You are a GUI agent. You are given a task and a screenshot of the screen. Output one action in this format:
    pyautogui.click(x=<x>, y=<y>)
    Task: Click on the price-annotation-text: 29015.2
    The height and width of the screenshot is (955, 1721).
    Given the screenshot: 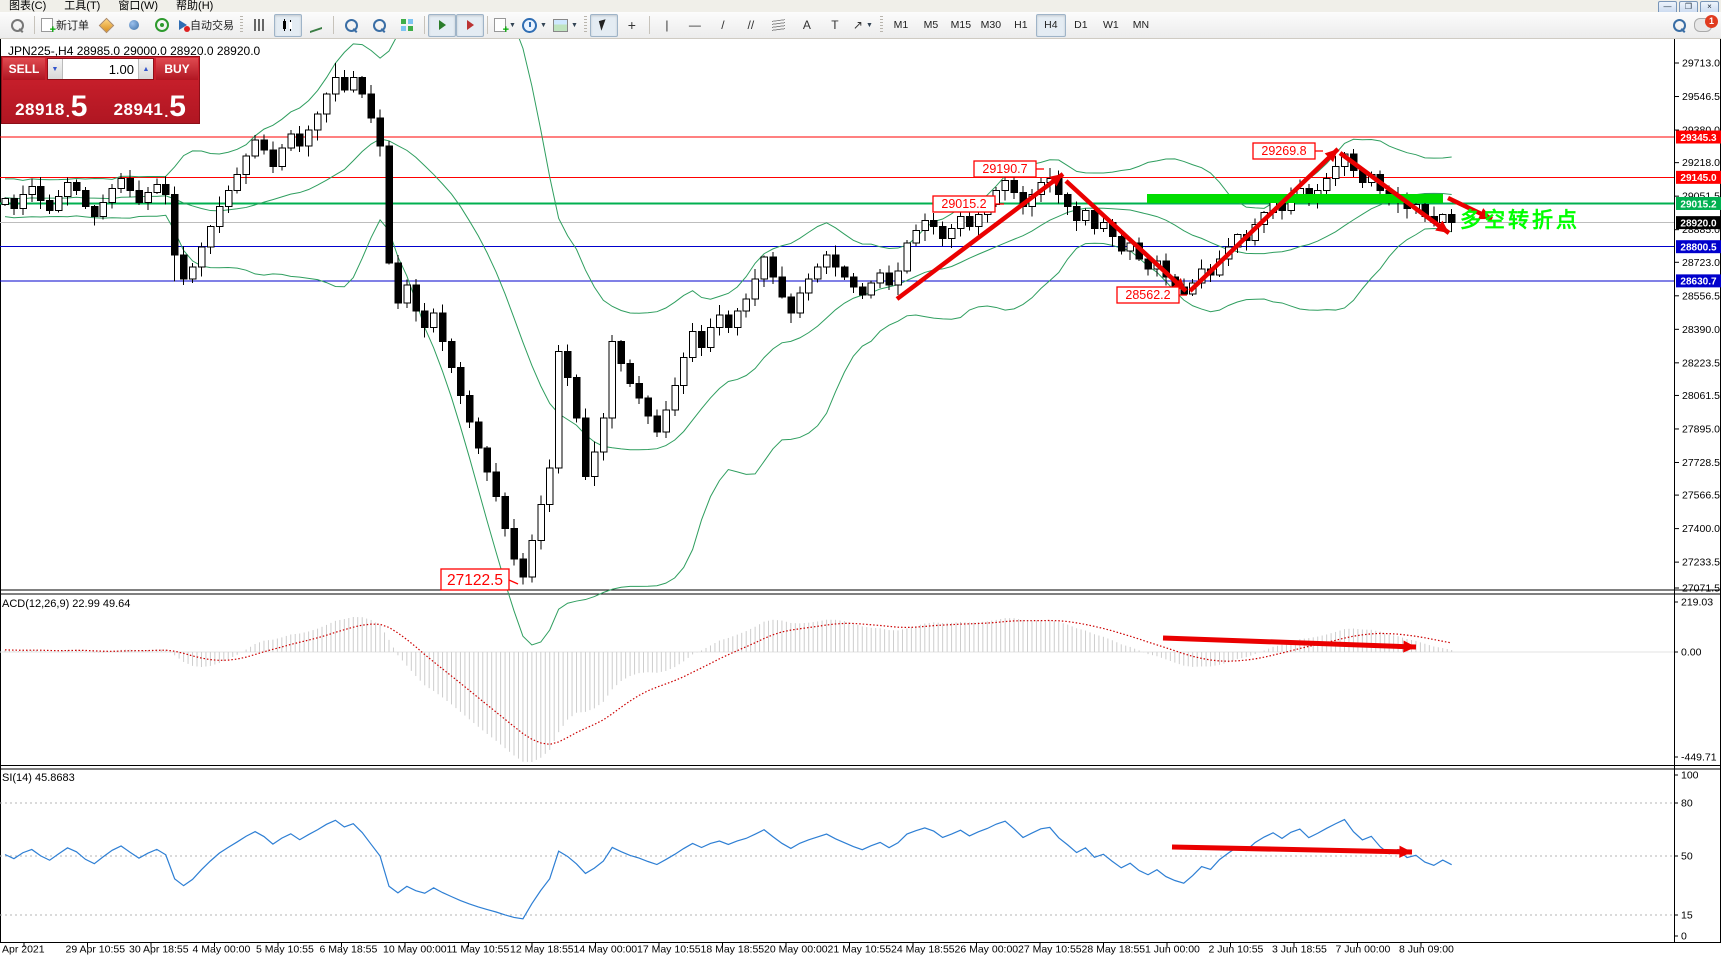 What is the action you would take?
    pyautogui.click(x=963, y=204)
    